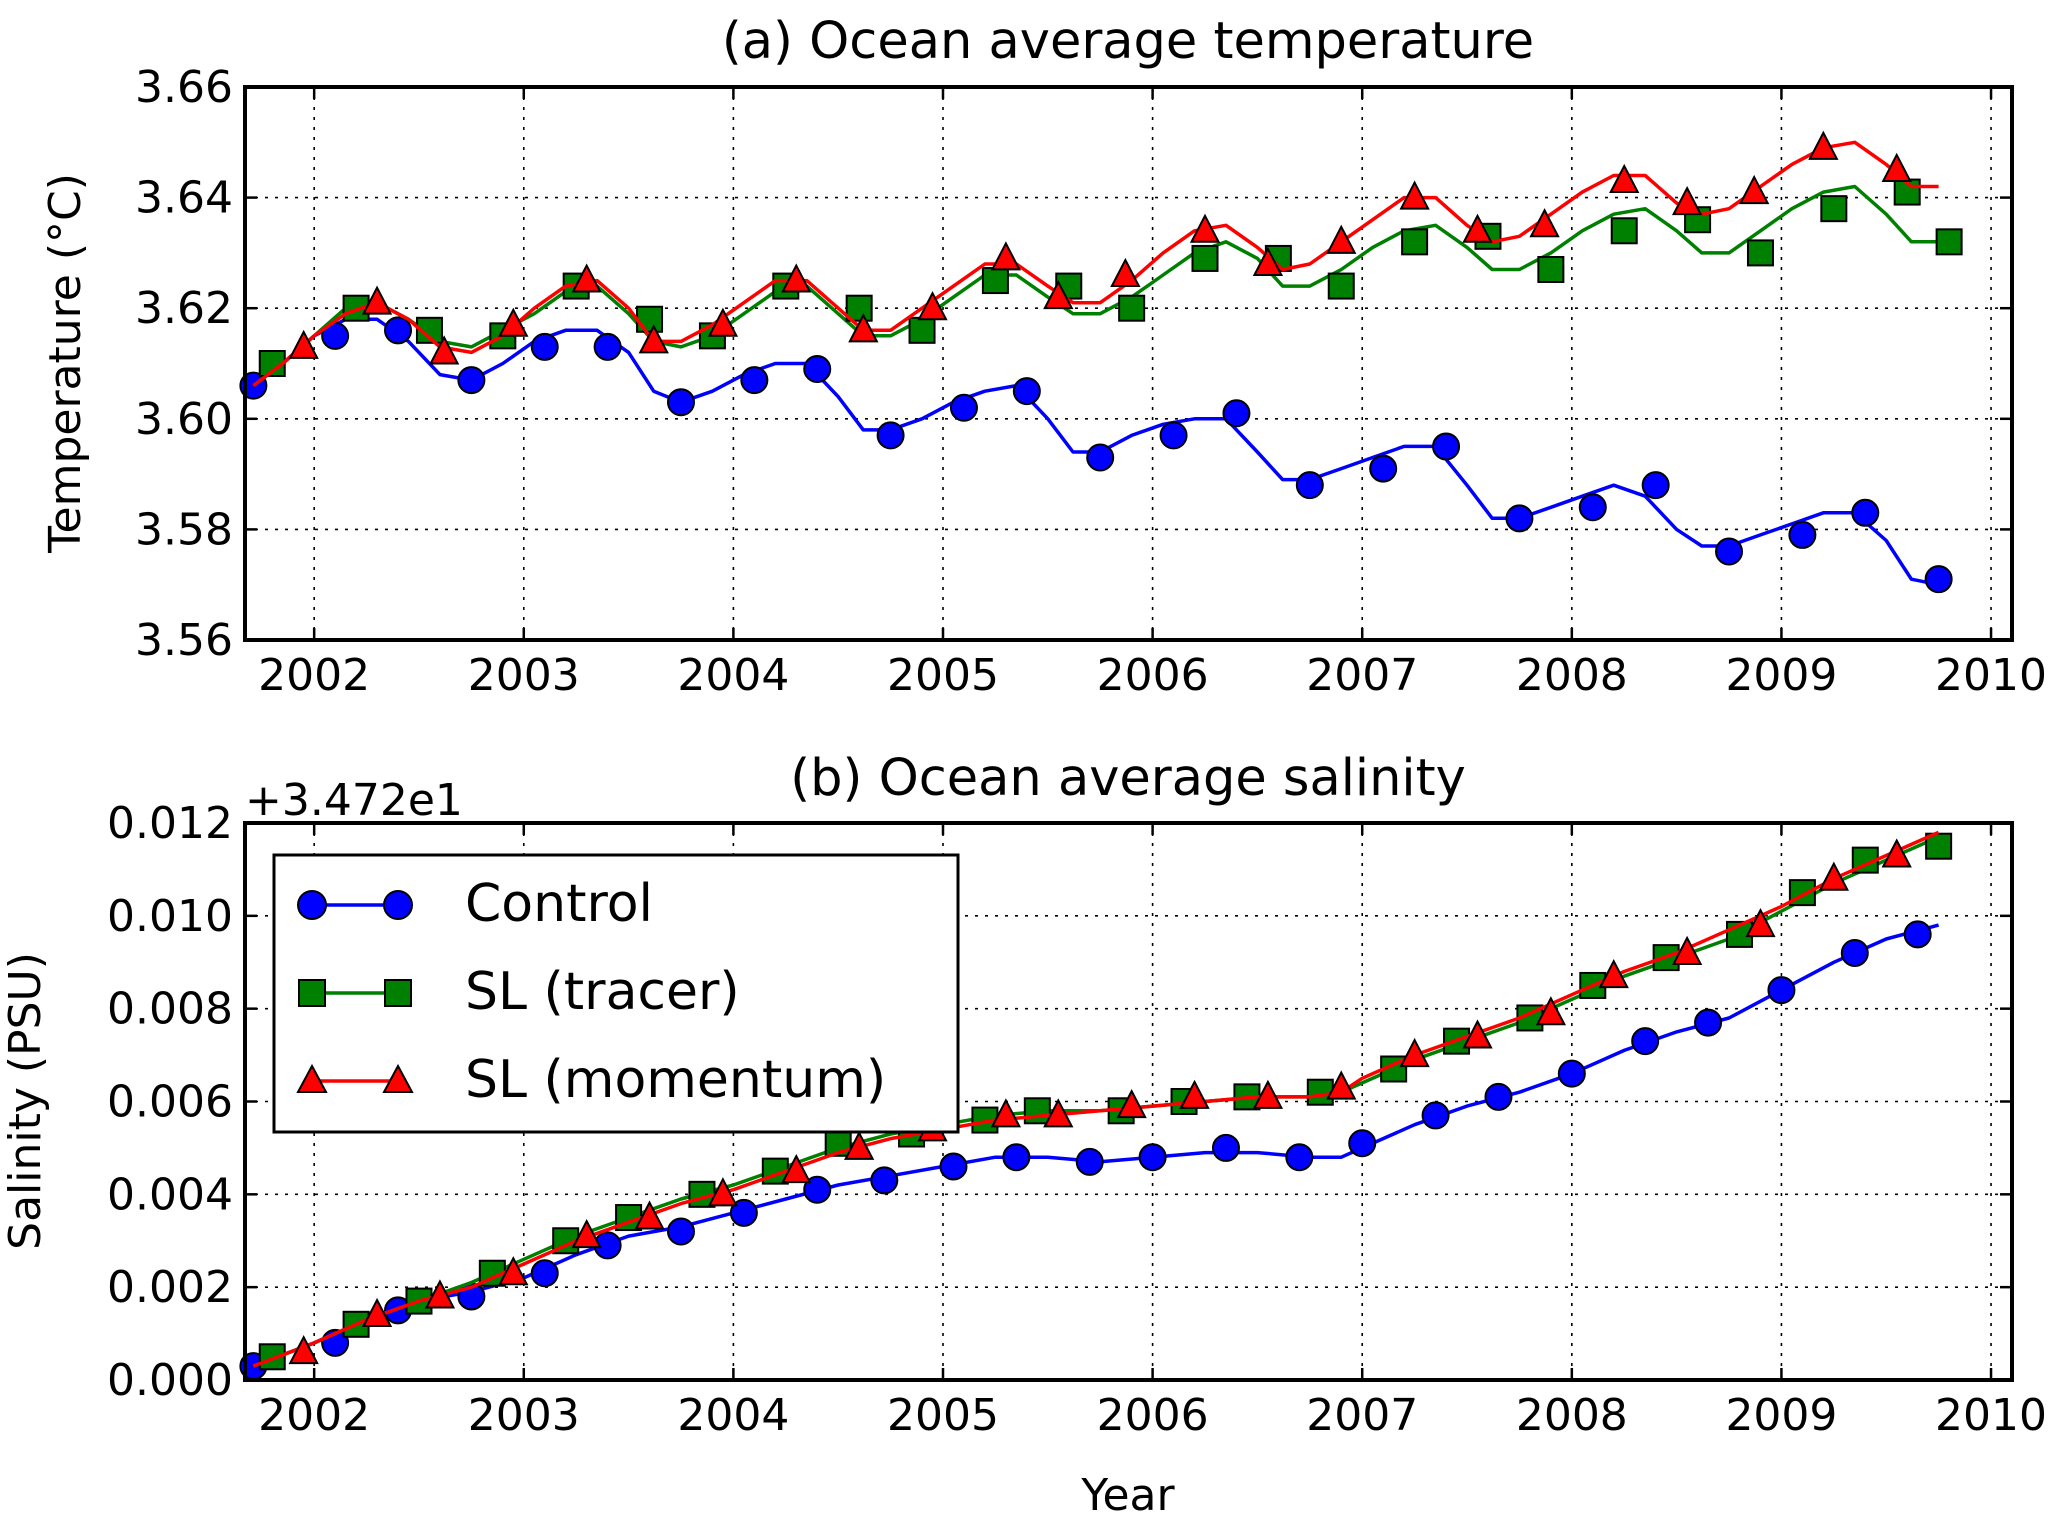 The image size is (2067, 1527). I want to click on legend-label-control: Control, so click(559, 904).